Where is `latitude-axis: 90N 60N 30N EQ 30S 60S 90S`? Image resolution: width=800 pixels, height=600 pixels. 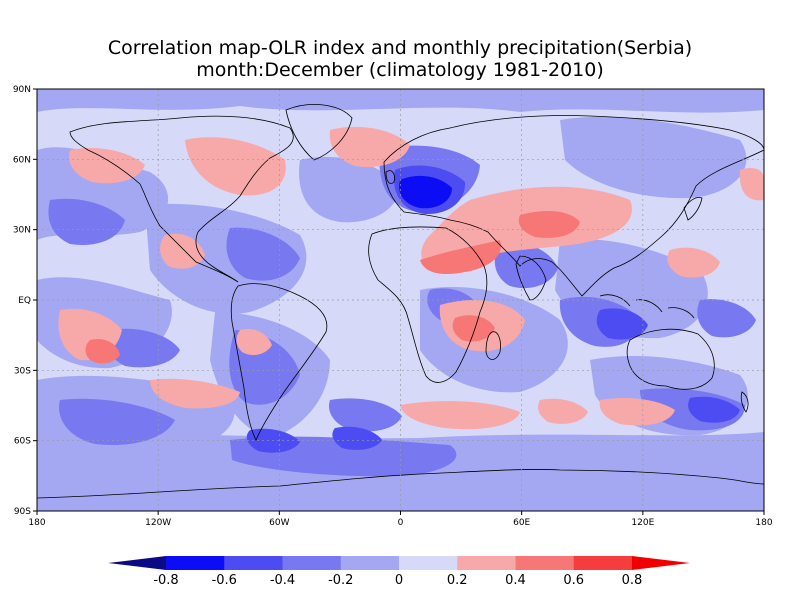 latitude-axis: 90N 60N 30N EQ 30S 60S 90S is located at coordinates (25, 301).